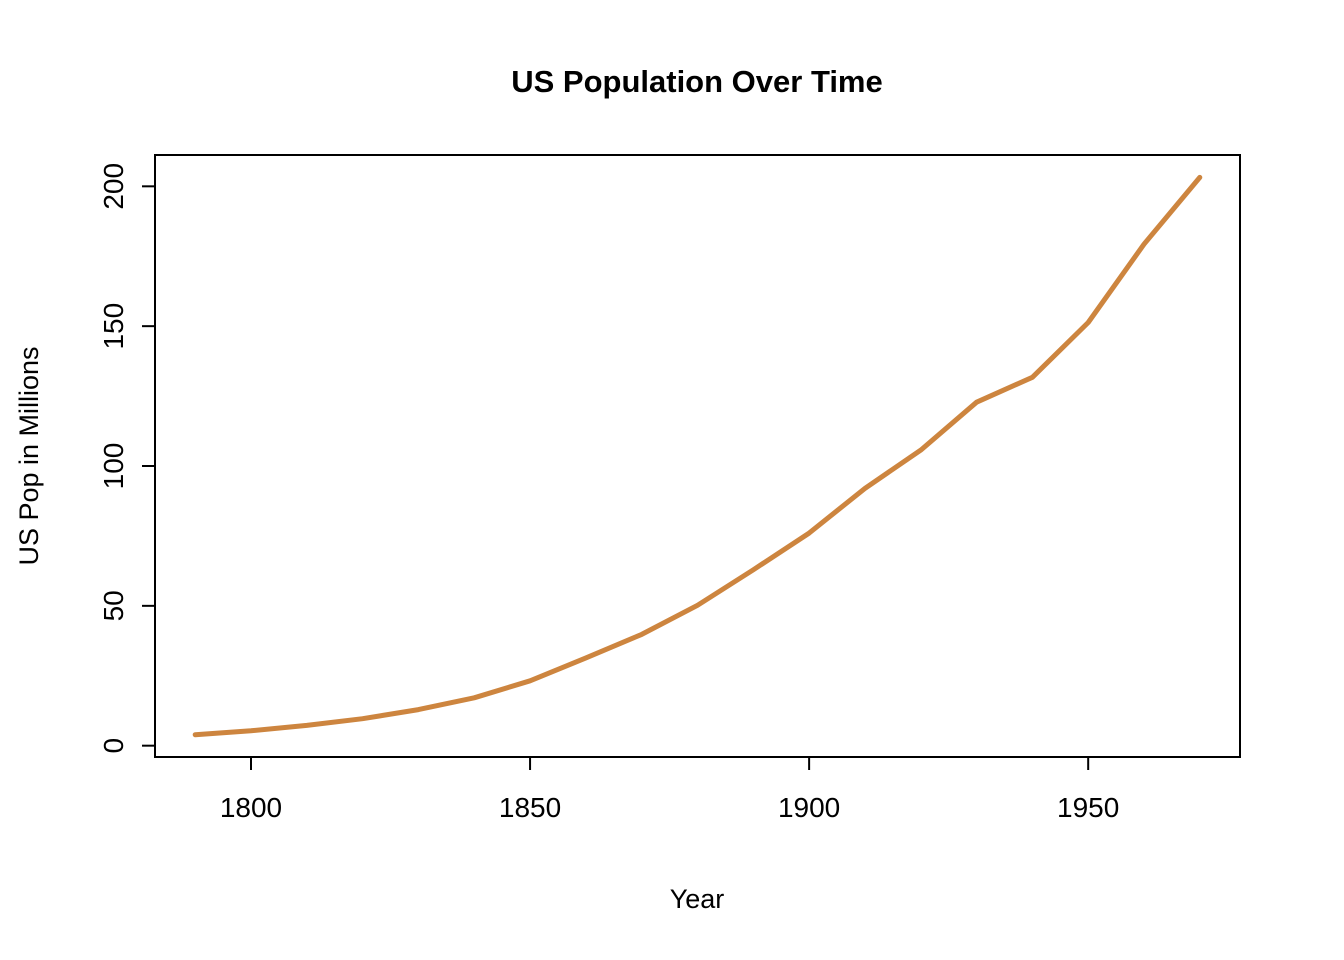 This screenshot has height=960, width=1344. I want to click on chart-title: US Population Over Time, so click(697, 81).